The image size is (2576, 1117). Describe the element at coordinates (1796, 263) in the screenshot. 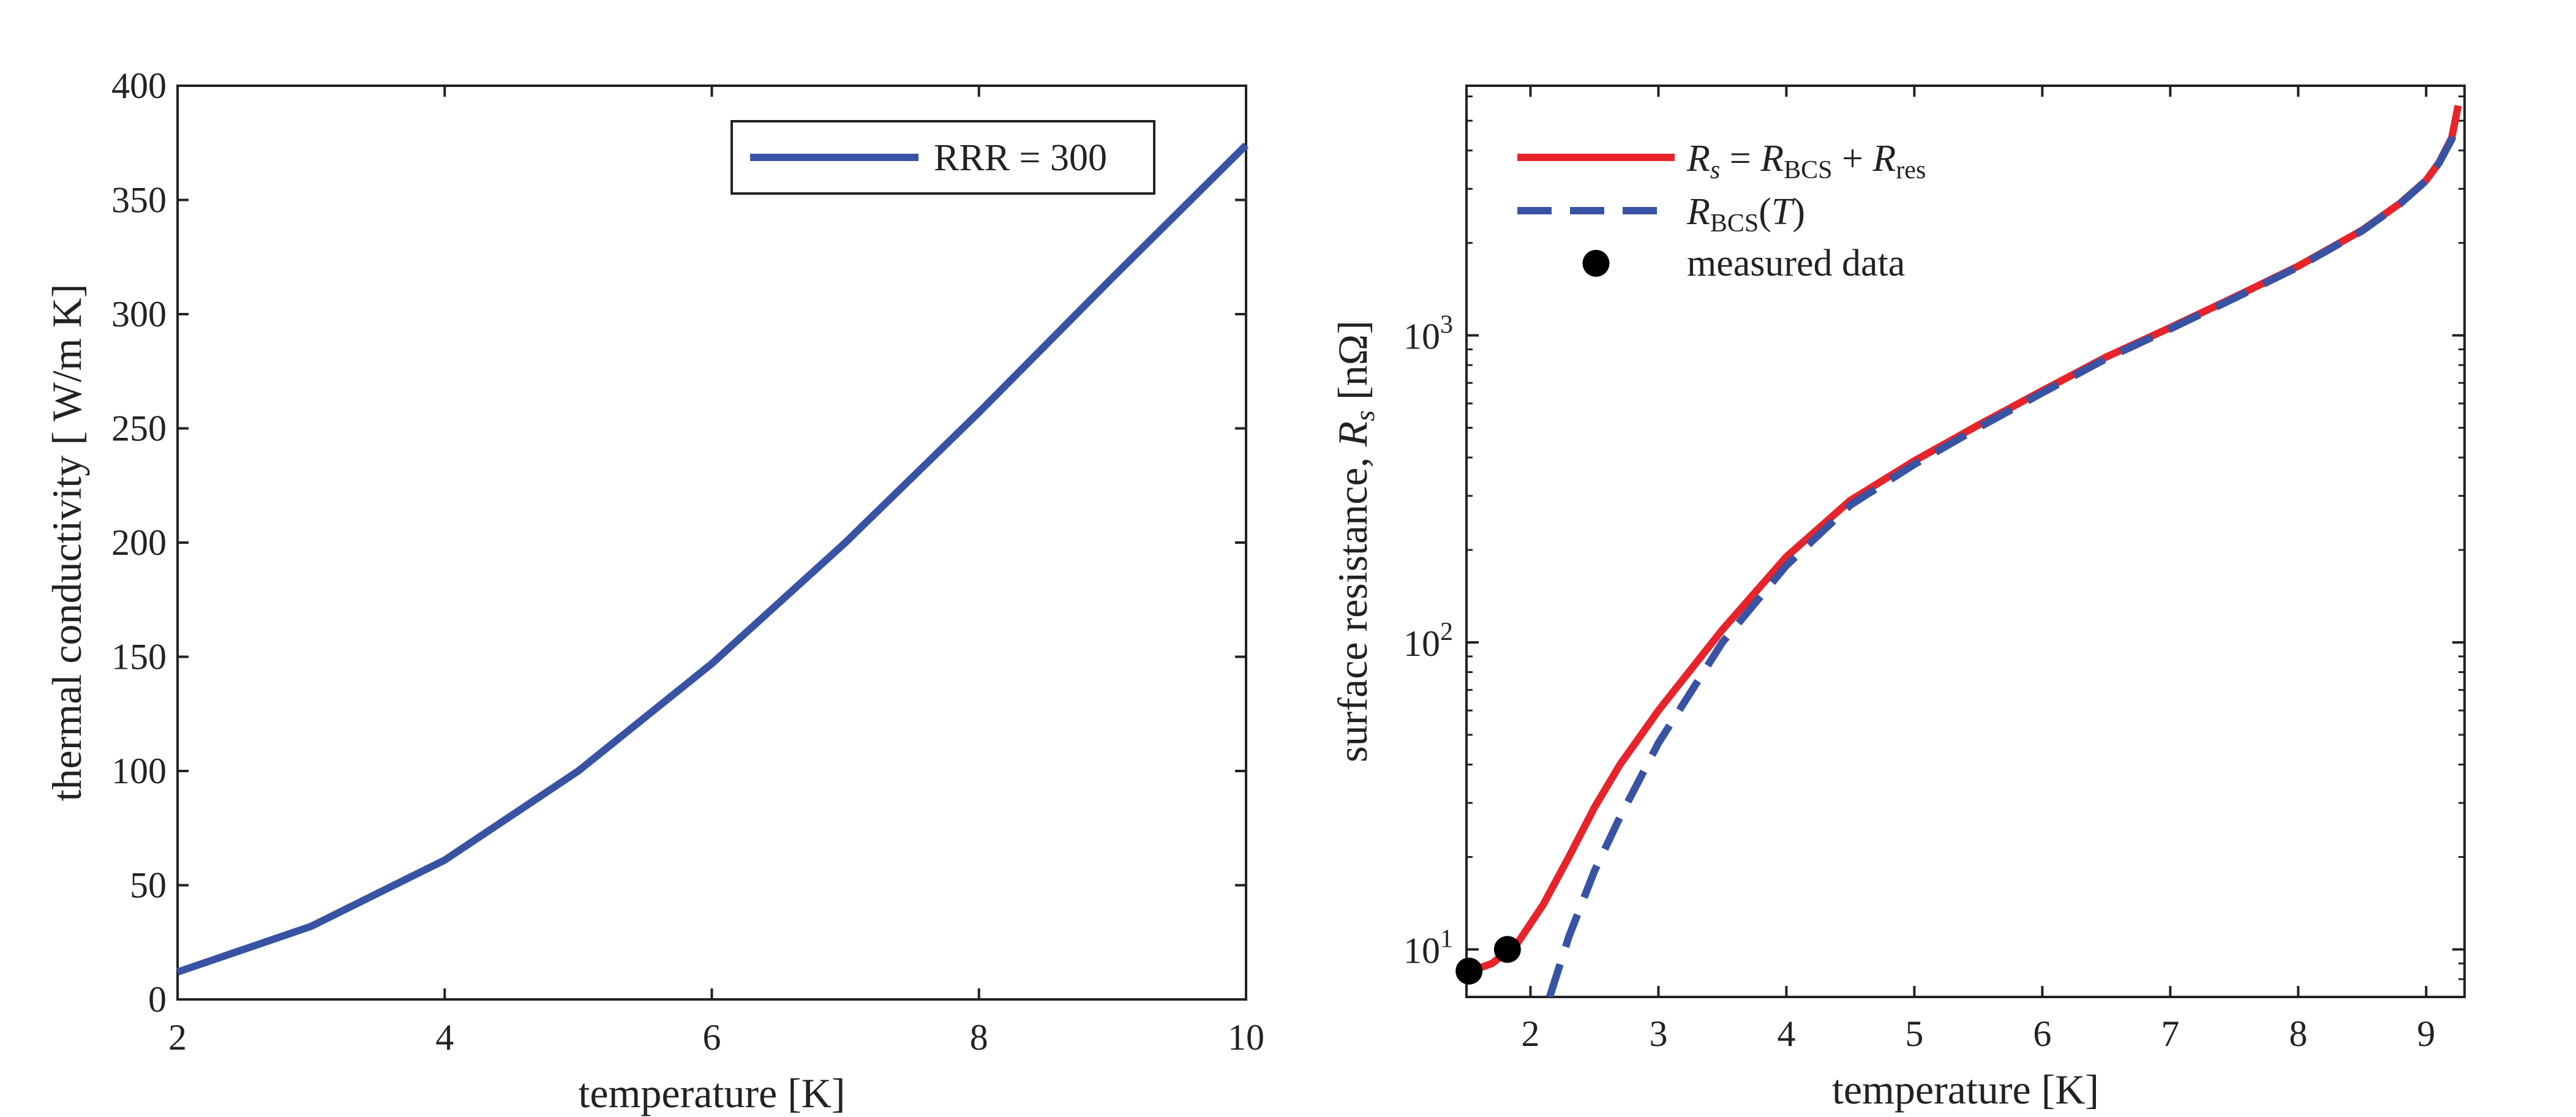

I see `legend-label-measured: measured data` at that location.